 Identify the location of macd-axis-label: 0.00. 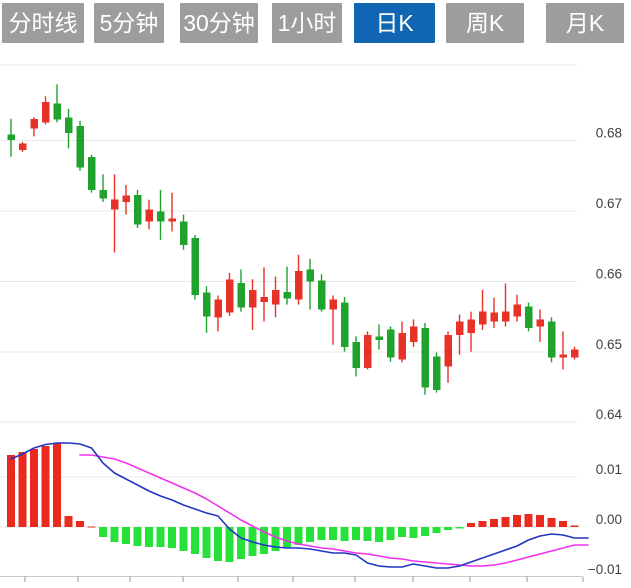
(609, 519).